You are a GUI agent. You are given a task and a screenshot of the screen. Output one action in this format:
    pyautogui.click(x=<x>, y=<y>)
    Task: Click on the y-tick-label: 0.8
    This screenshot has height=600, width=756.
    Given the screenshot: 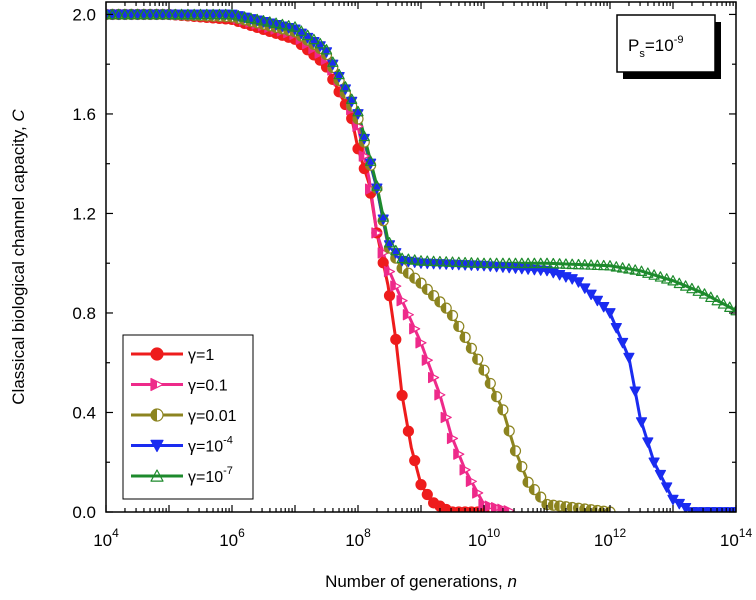 What is the action you would take?
    pyautogui.click(x=84, y=313)
    